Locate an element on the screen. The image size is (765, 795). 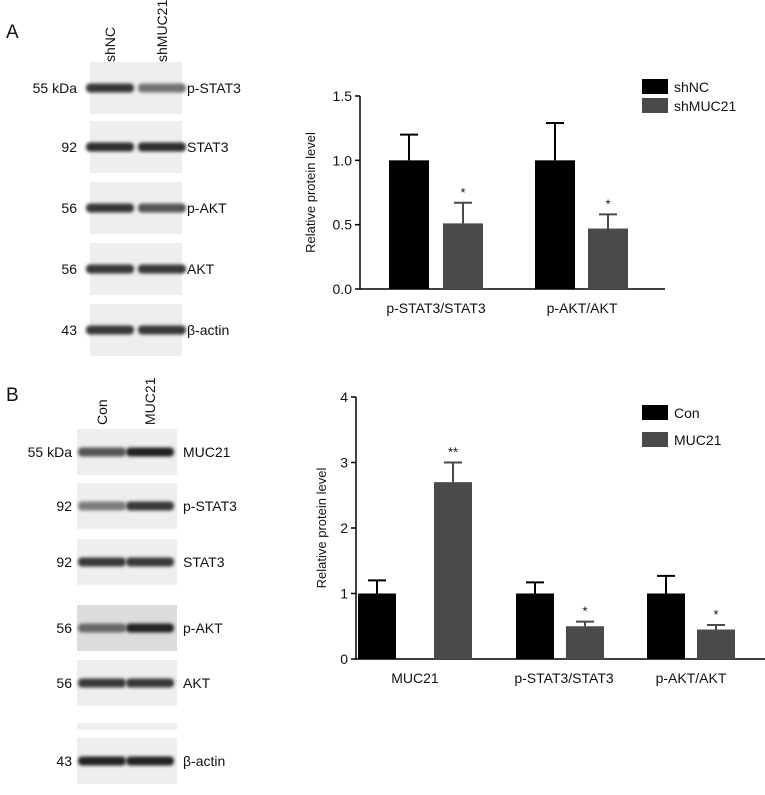
x-category-label: MUC21 is located at coordinates (415, 678).